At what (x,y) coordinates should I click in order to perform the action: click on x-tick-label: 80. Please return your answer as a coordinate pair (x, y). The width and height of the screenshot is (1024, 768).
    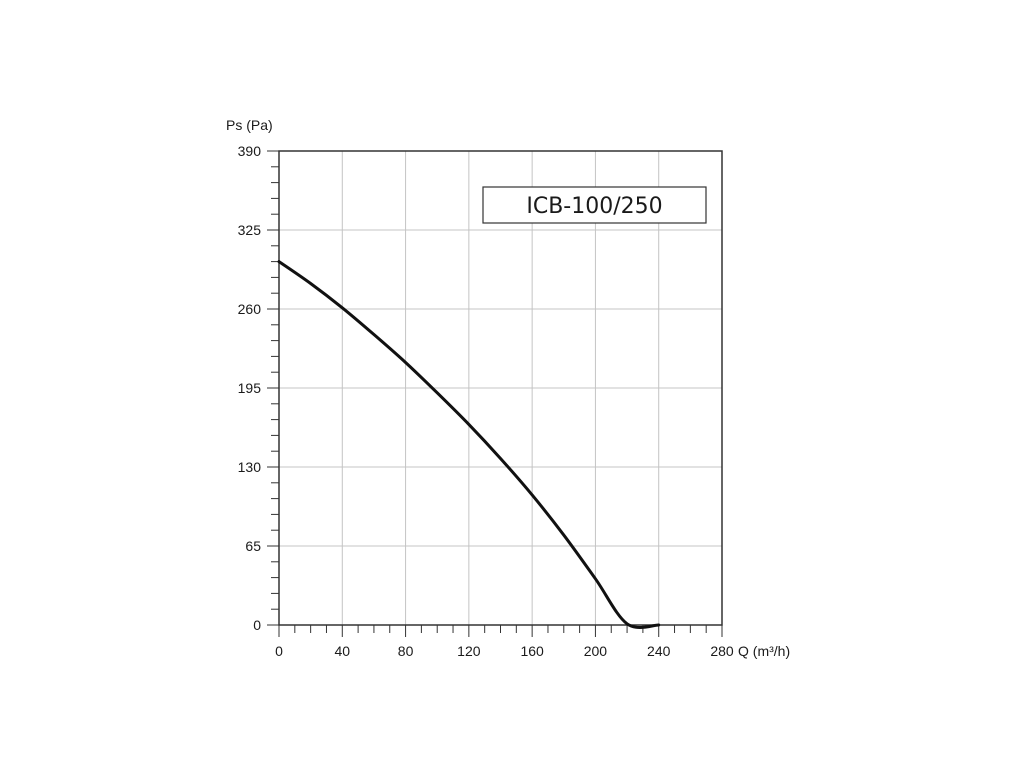
    Looking at the image, I should click on (406, 651).